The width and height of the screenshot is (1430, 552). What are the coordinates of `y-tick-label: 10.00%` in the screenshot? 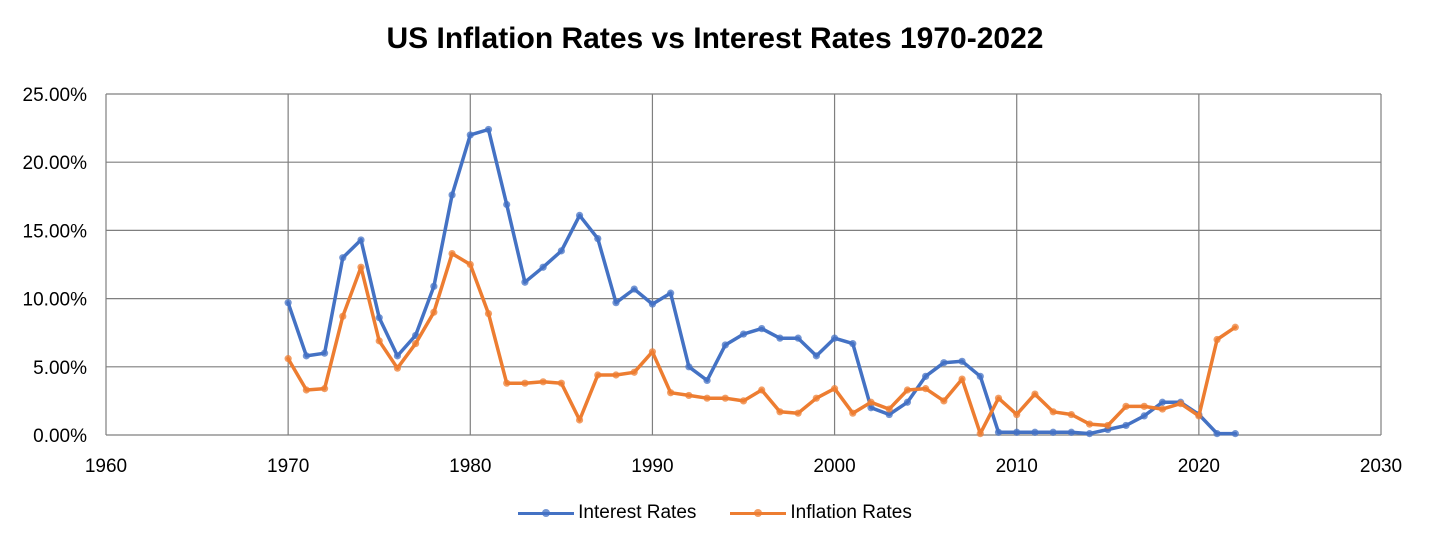 It's located at (55, 300).